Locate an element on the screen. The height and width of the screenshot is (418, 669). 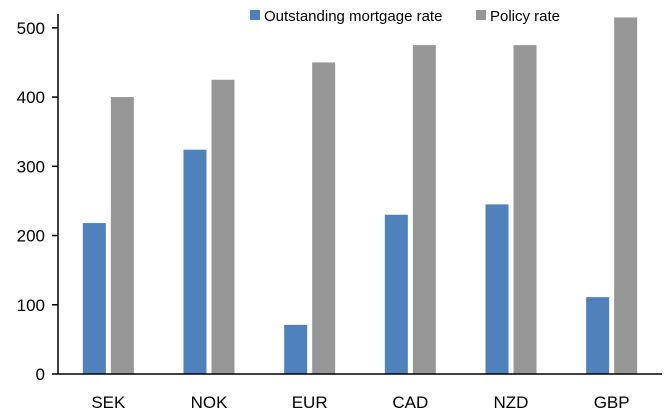
legend-label-mortgage: Outstanding mortgage rate is located at coordinates (353, 16).